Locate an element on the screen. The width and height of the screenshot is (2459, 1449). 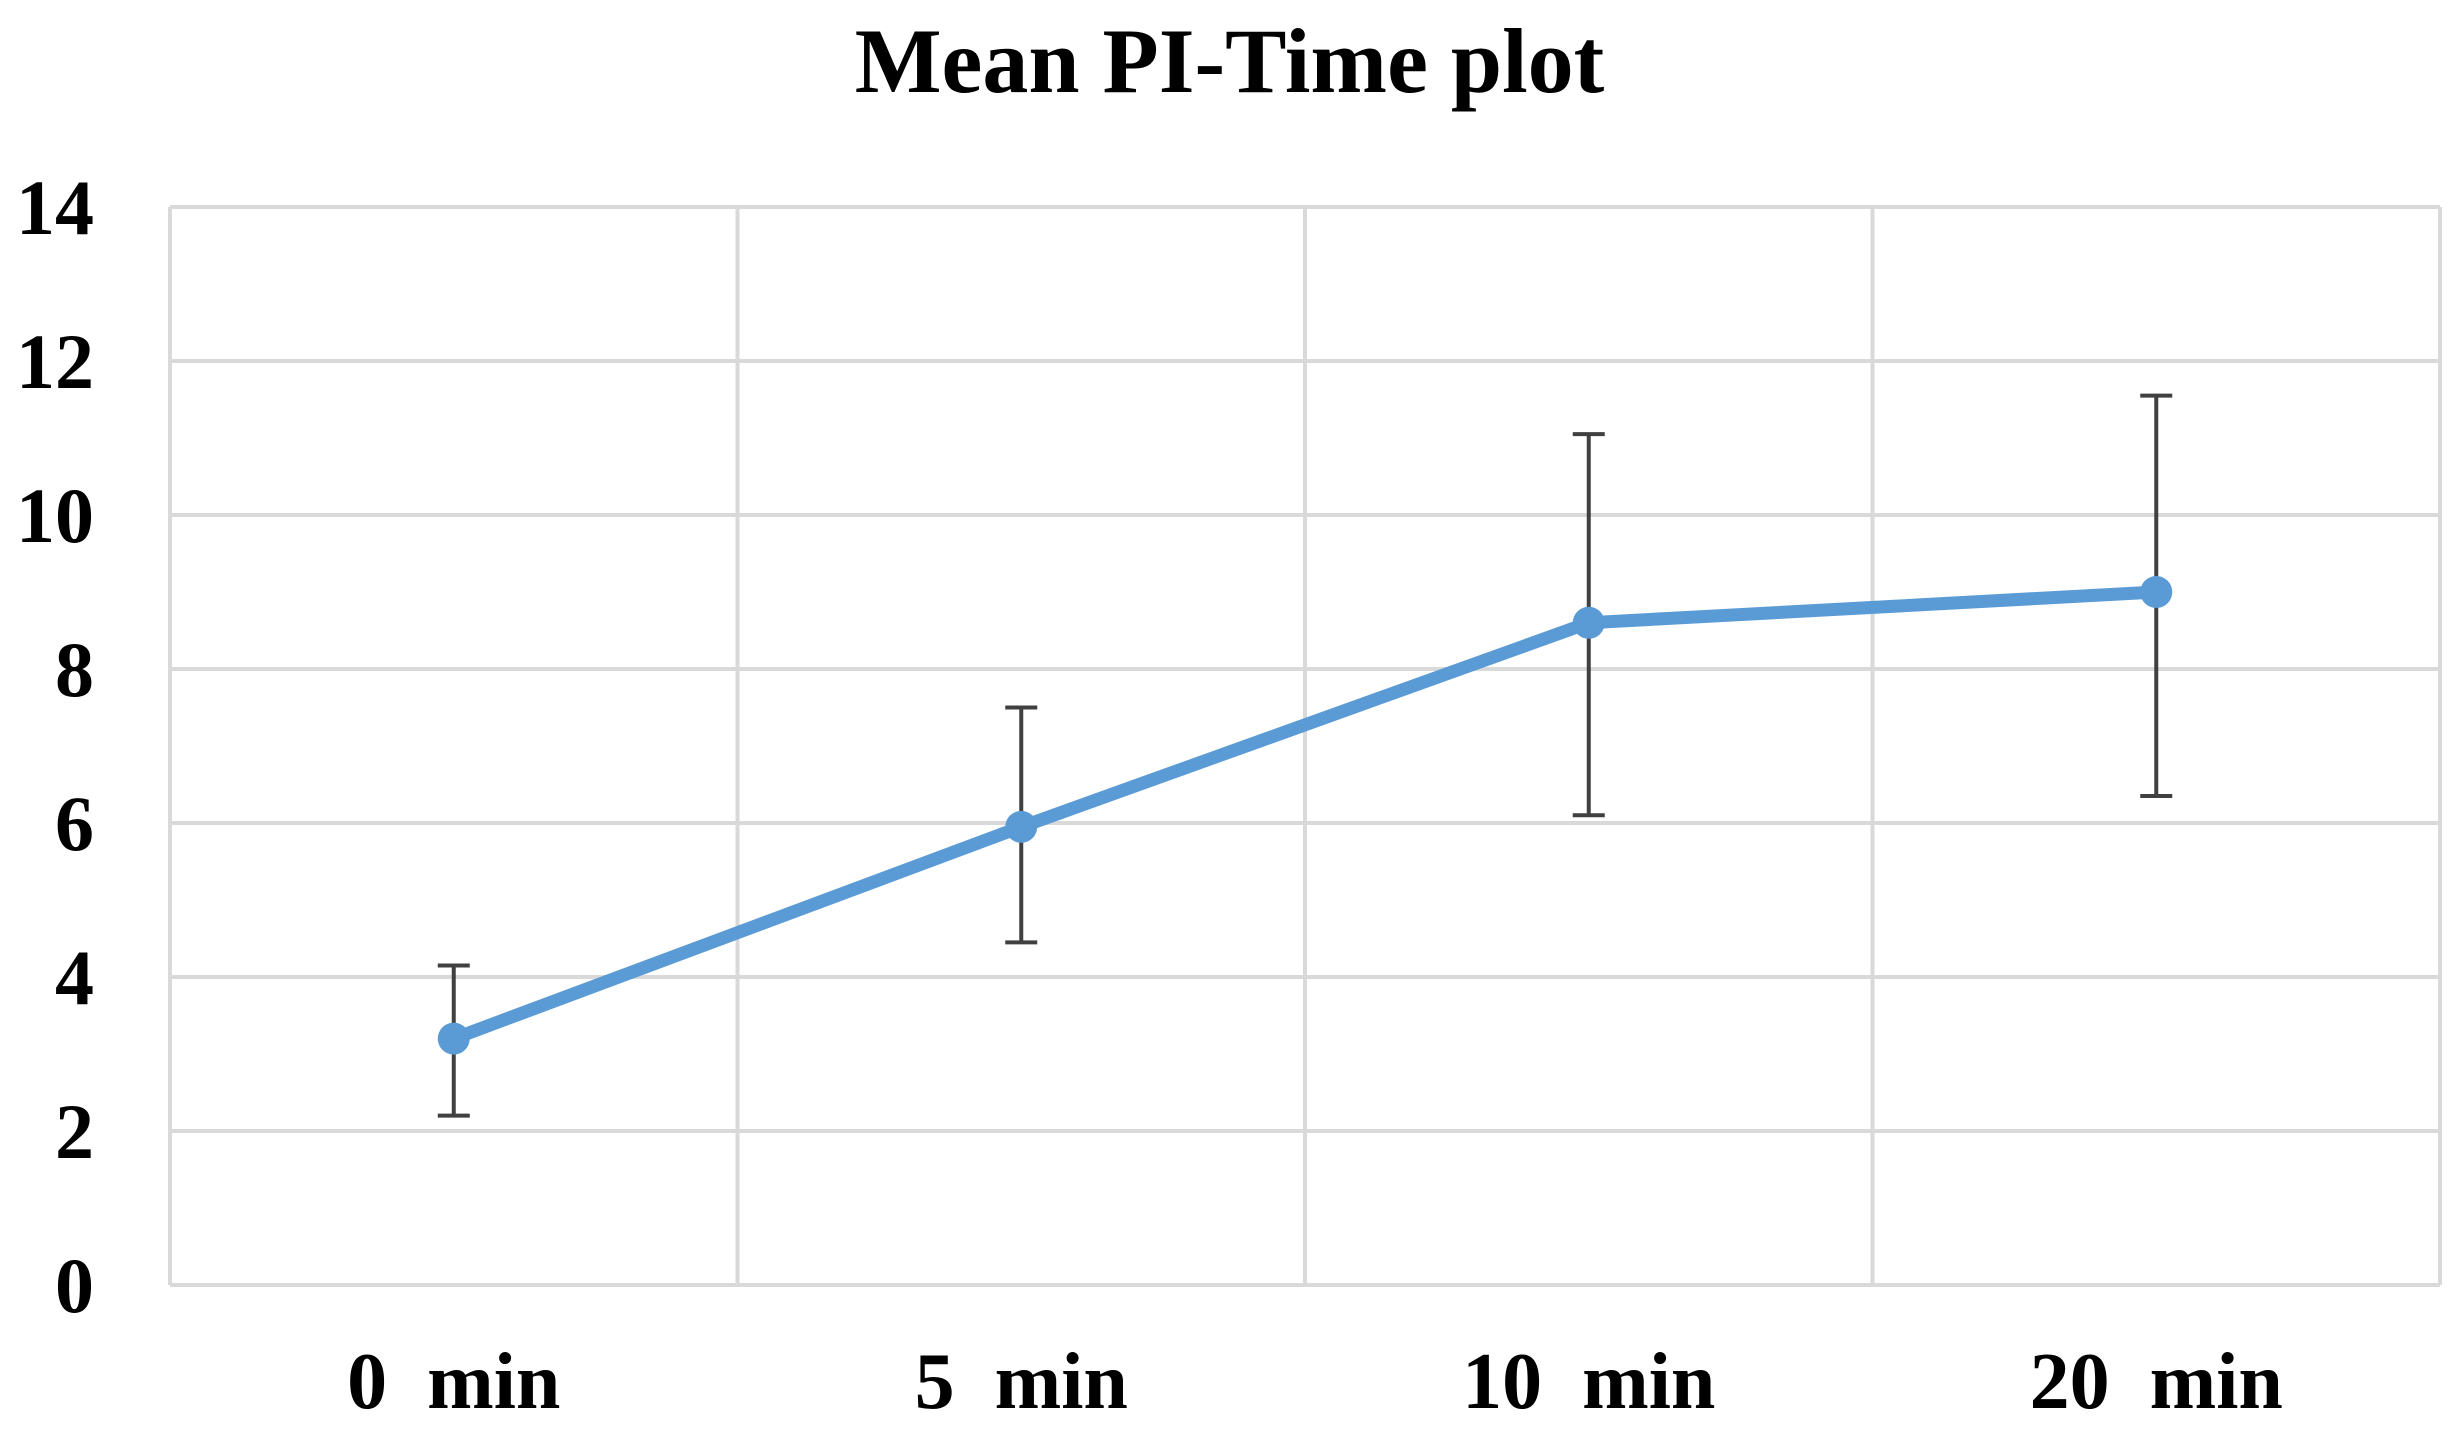
y-tick-label: 2 is located at coordinates (74, 1131).